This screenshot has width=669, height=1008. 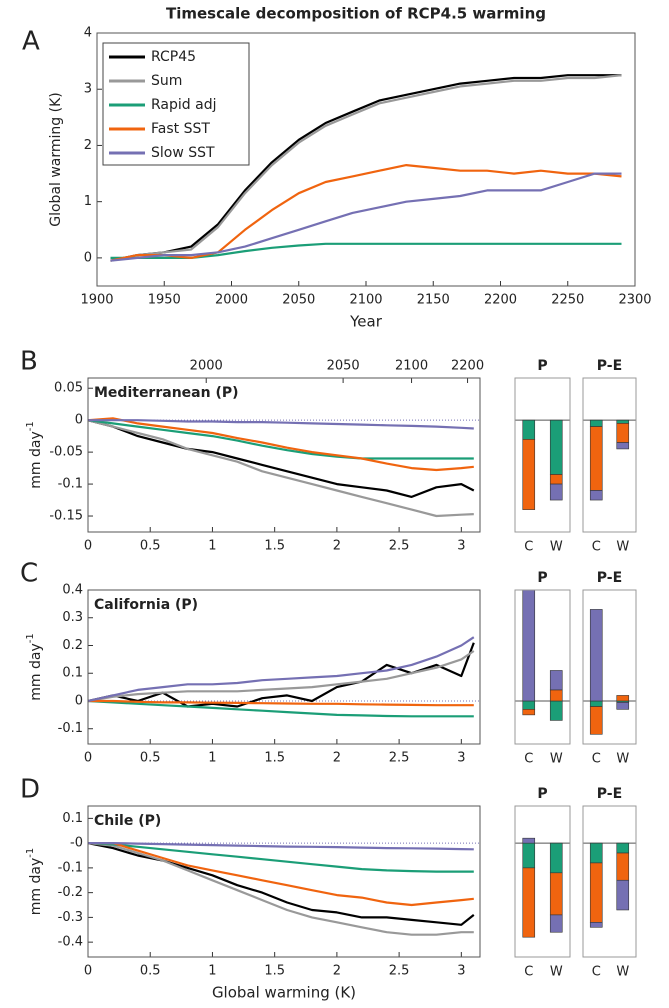 I want to click on x-tick-label: 2150, so click(x=433, y=300).